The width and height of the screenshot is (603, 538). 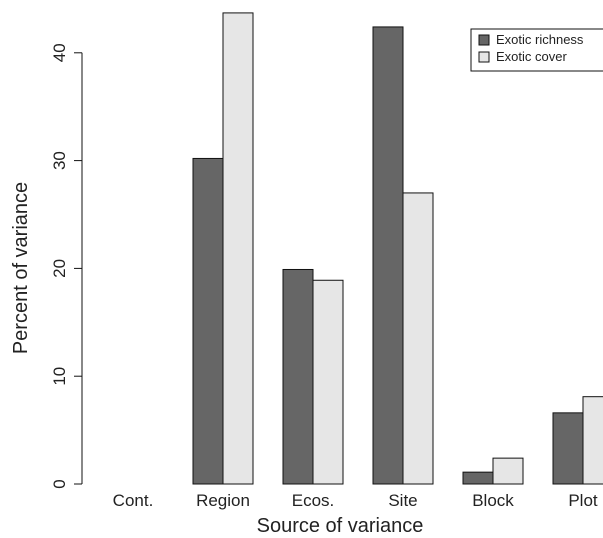 I want to click on legend: Exotic richness Exotic cover, so click(x=536, y=50).